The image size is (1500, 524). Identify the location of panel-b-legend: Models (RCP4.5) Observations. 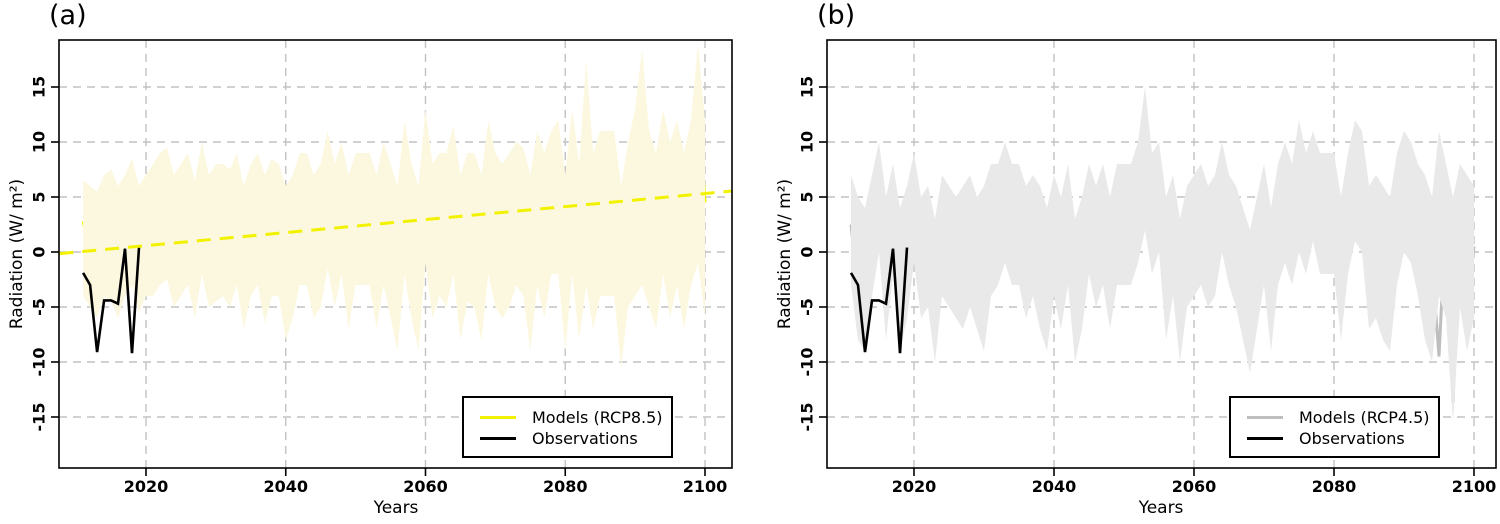
(1334, 427).